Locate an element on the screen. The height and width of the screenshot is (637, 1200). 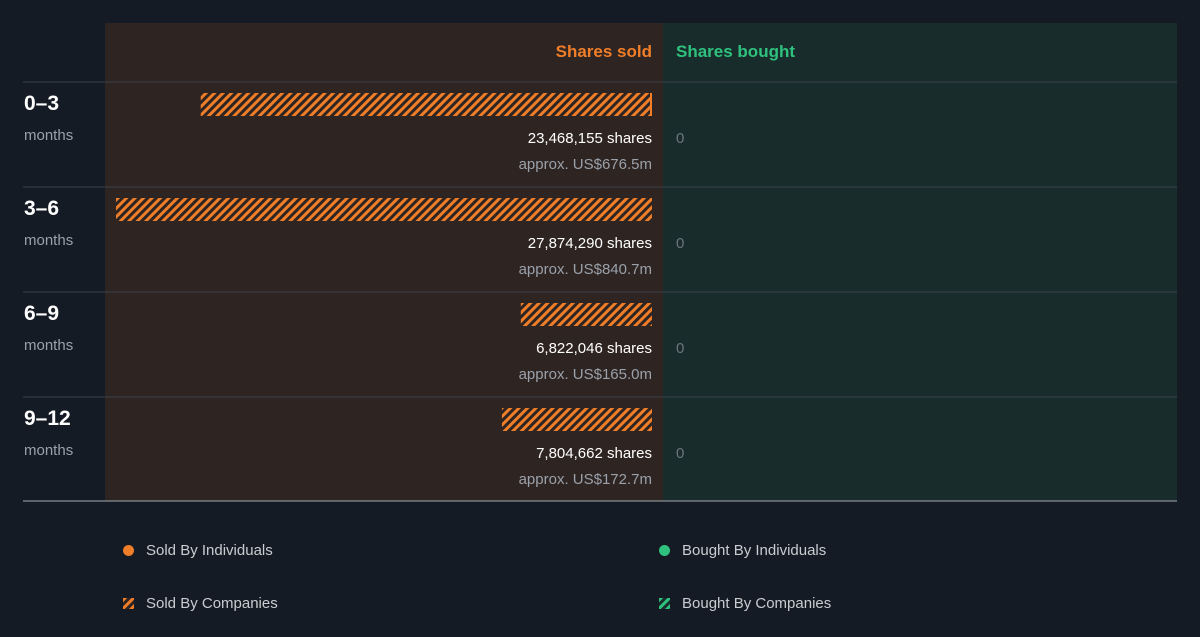
sold-value-label: approx. US$676.5m is located at coordinates (585, 164).